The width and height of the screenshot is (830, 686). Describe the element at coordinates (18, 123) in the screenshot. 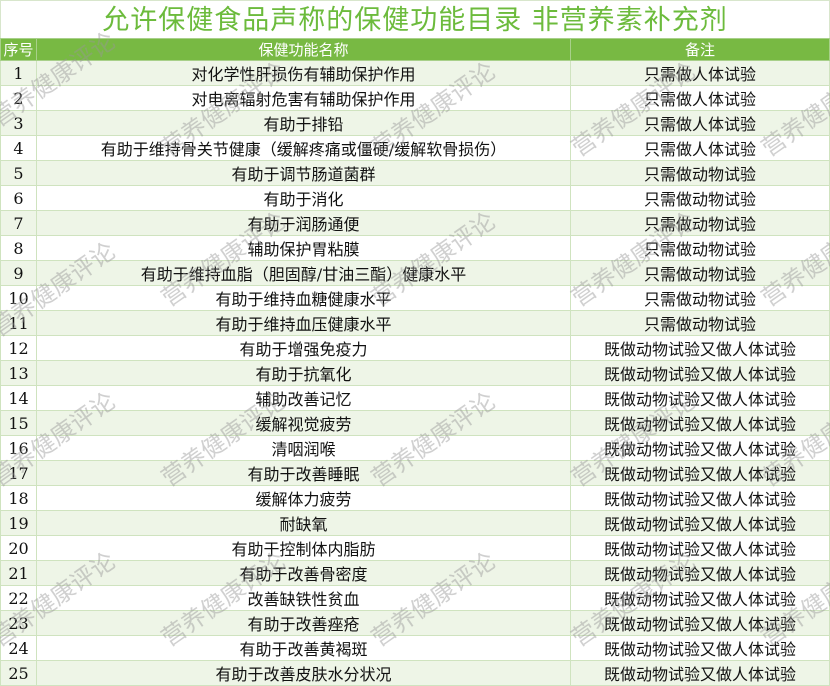

I see `cell-no: 3` at that location.